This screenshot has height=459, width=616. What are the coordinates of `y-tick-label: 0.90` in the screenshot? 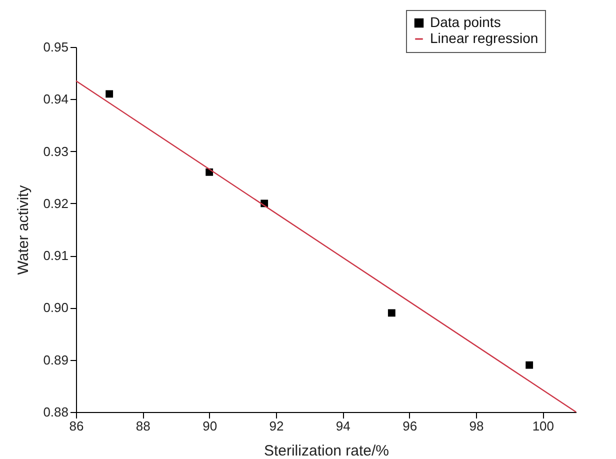 It's located at (55, 308).